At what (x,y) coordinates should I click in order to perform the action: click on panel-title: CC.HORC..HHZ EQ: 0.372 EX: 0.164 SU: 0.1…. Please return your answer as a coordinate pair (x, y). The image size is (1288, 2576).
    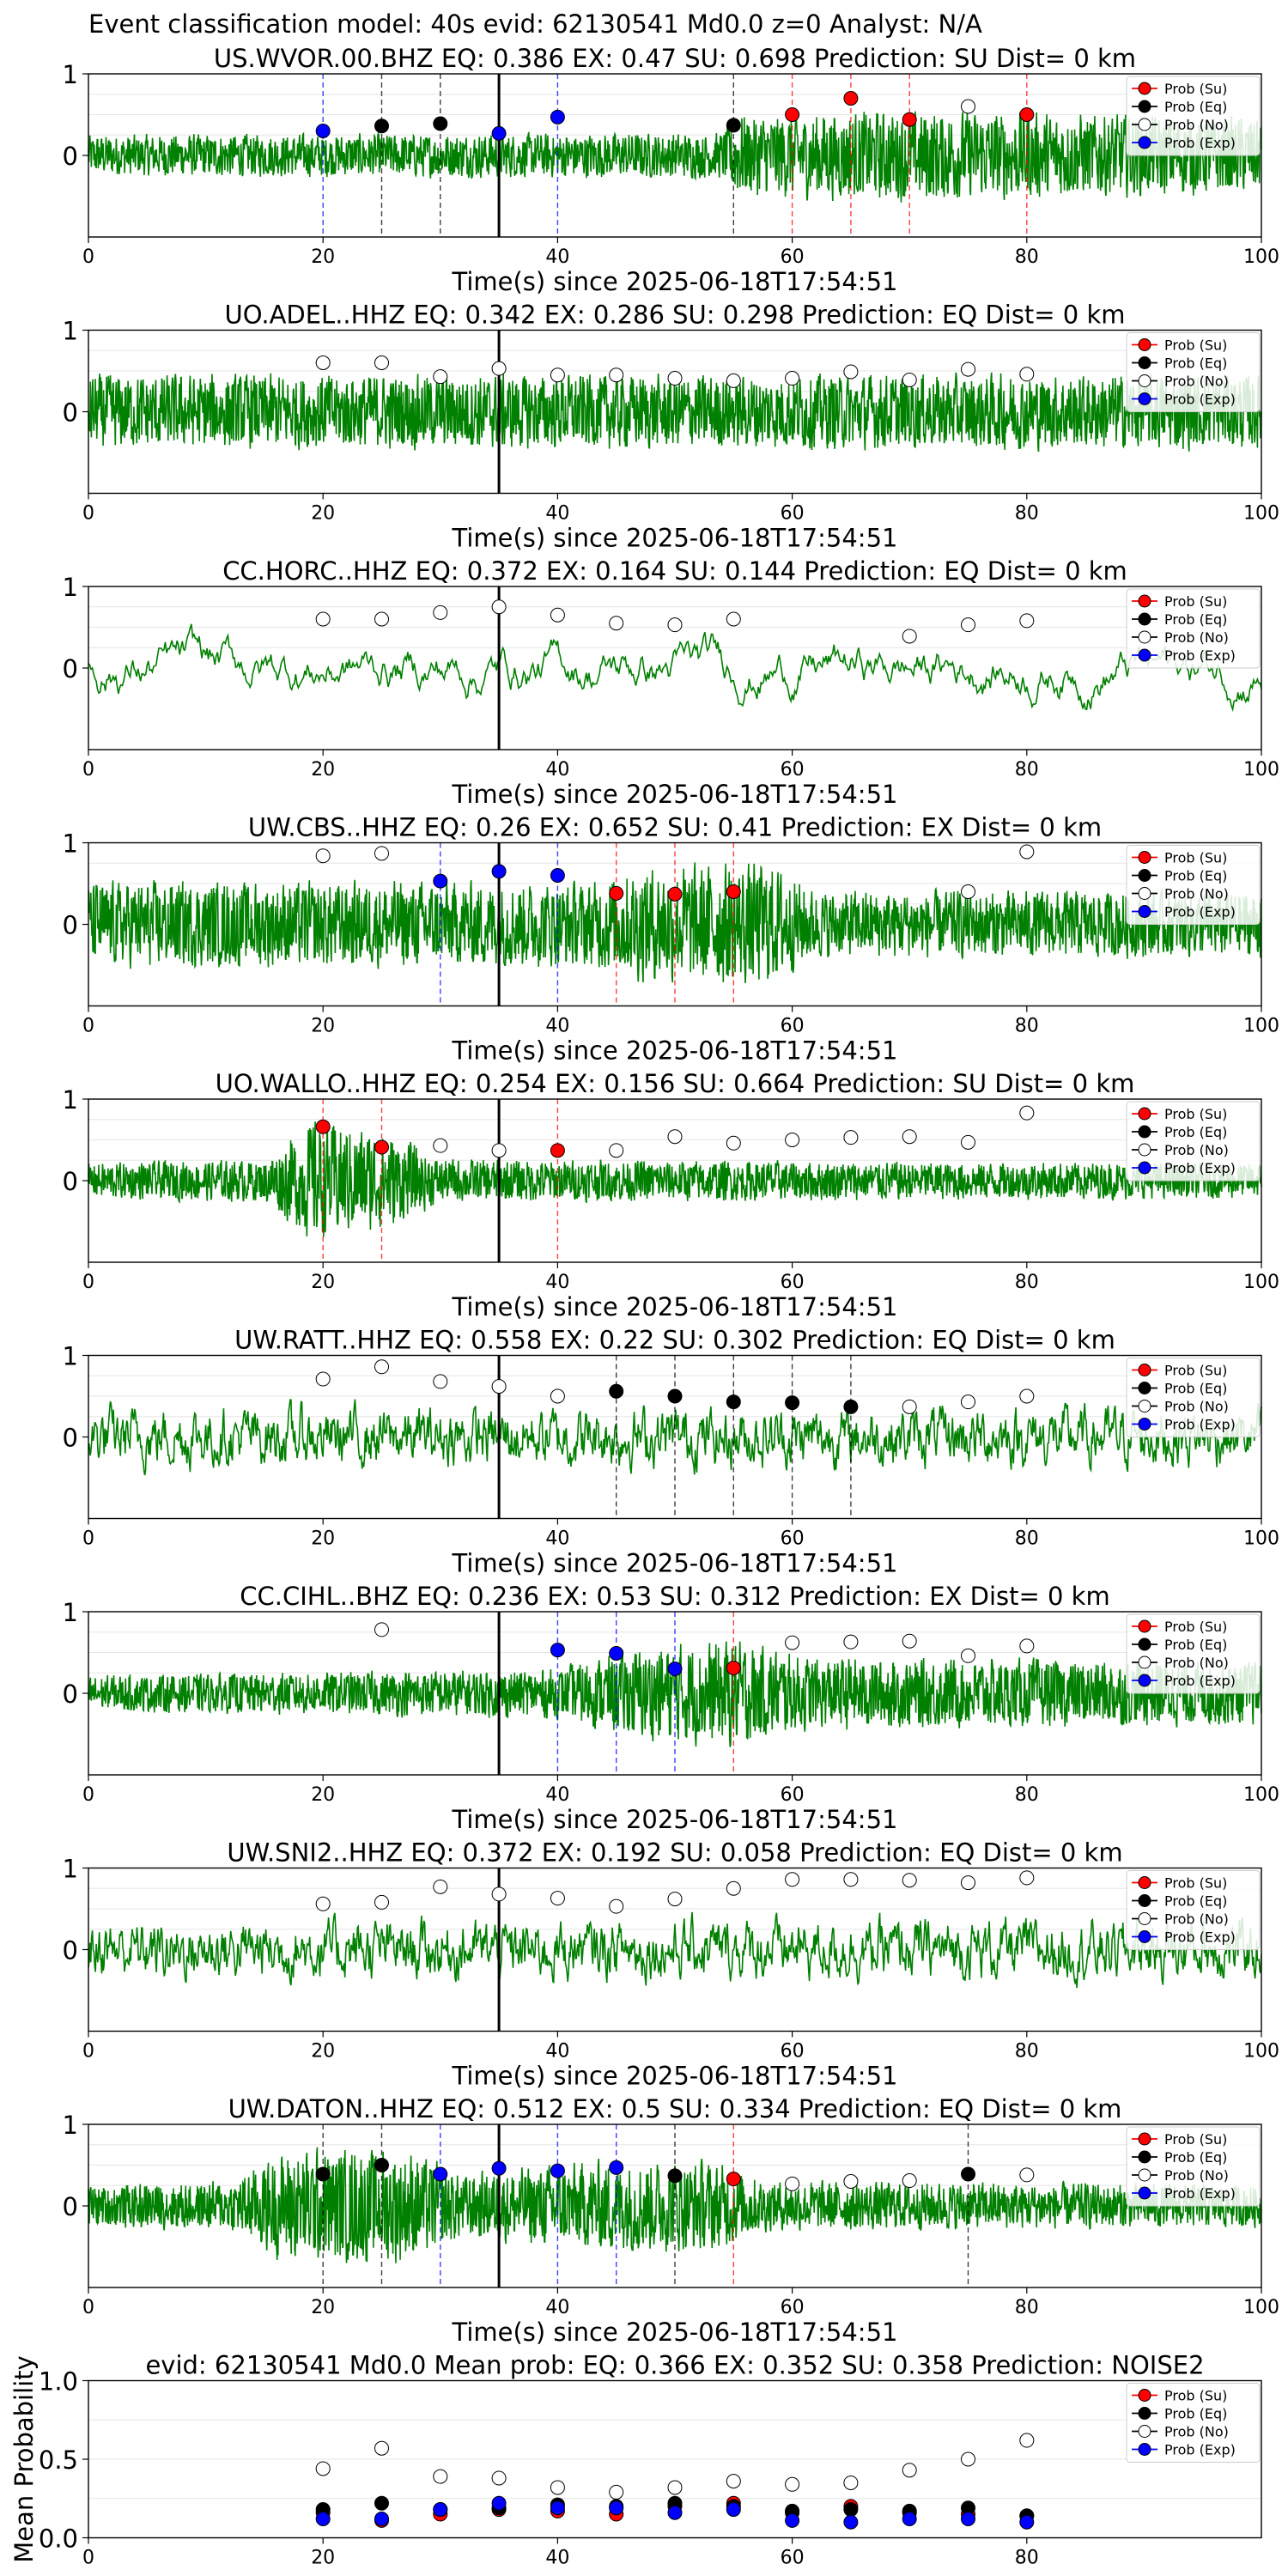
    Looking at the image, I should click on (674, 571).